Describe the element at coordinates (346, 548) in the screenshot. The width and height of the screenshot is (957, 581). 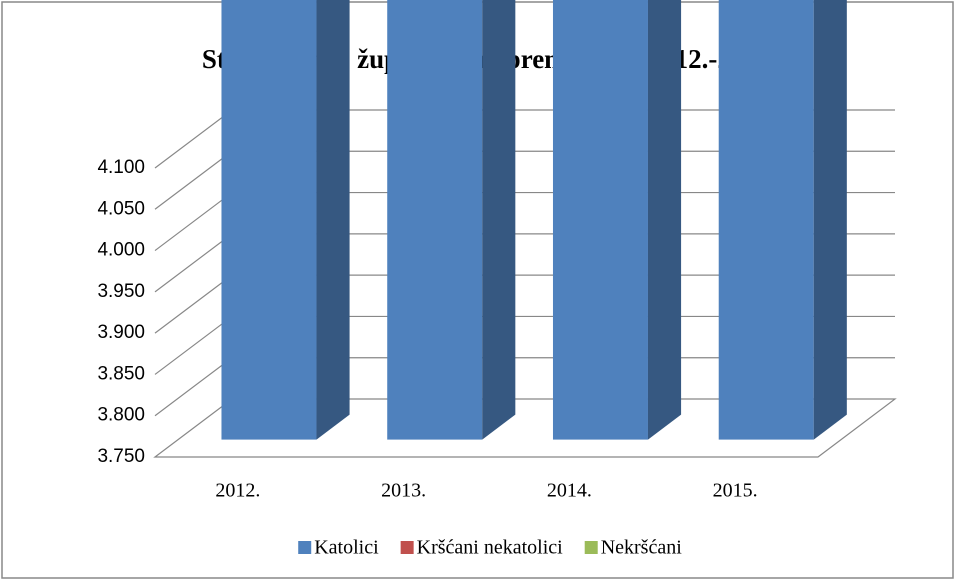
I see `legend-label: Katolici` at that location.